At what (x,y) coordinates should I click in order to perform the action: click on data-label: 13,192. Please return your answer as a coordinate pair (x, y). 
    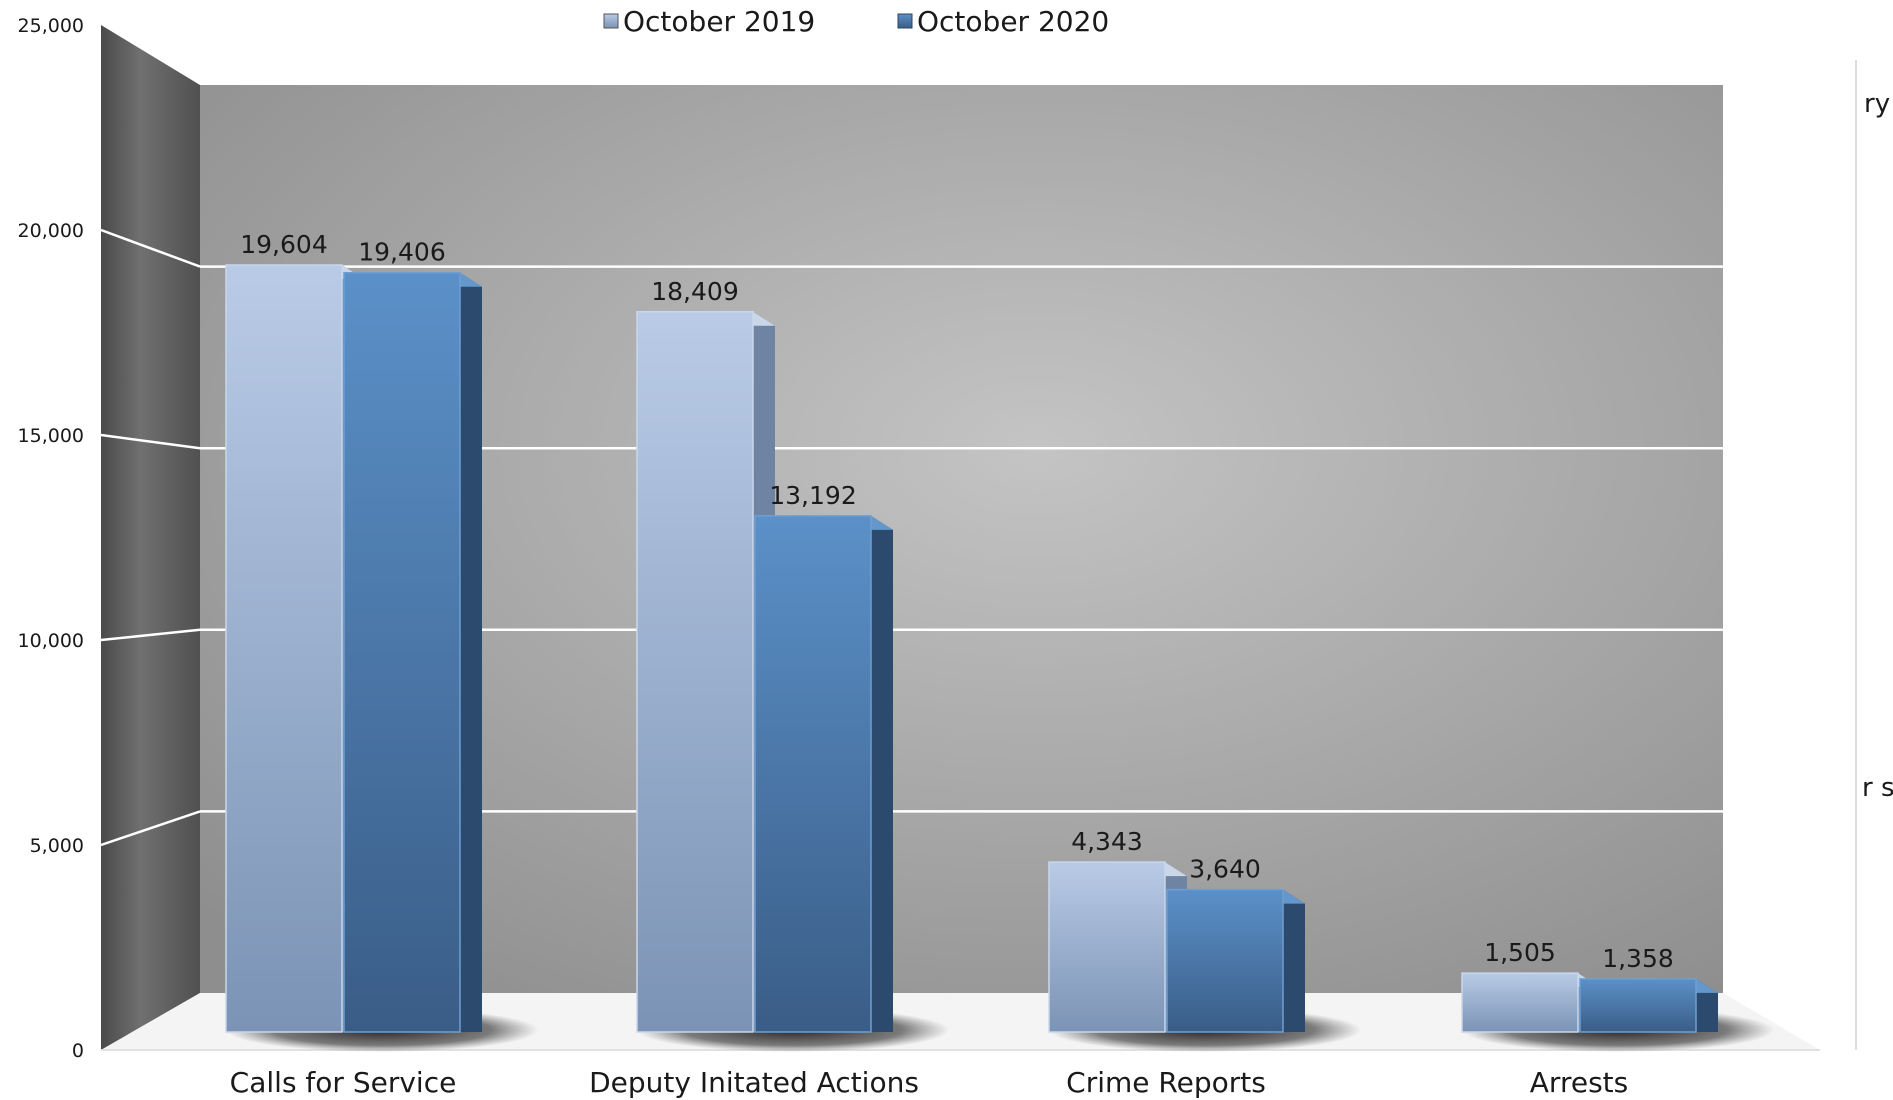
    Looking at the image, I should click on (812, 495).